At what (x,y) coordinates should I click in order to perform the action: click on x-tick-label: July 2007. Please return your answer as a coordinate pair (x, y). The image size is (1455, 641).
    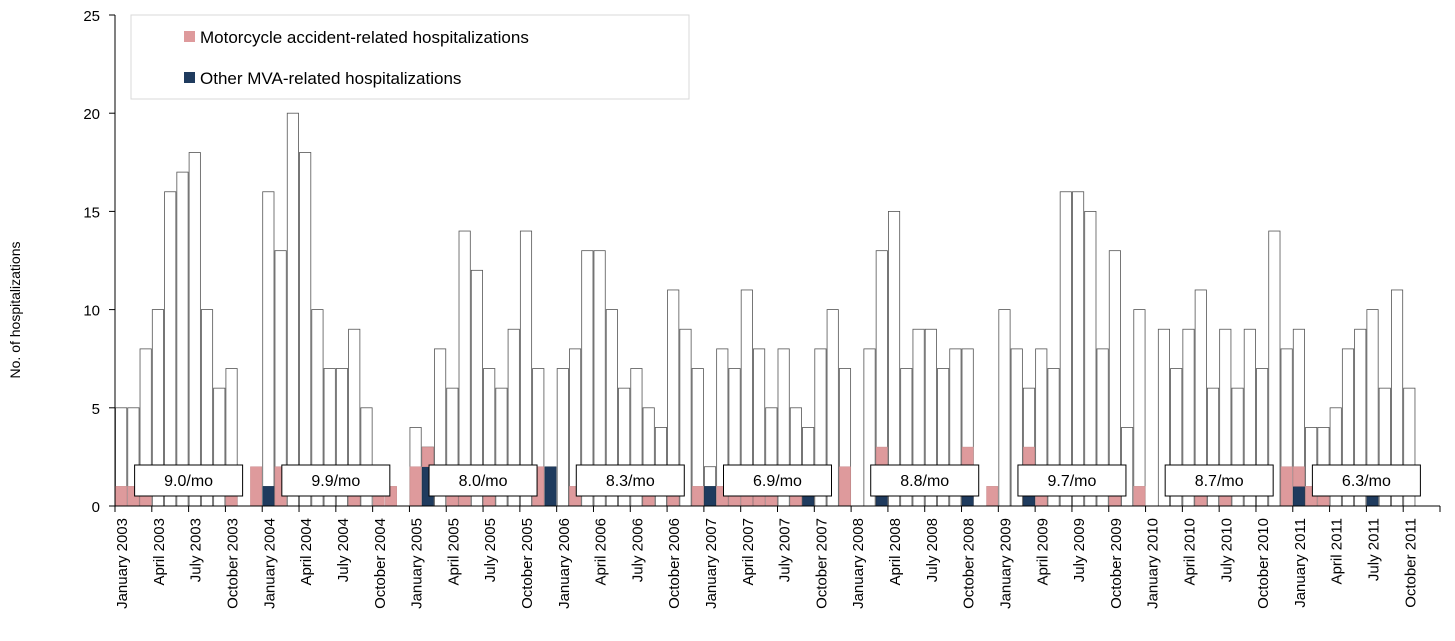
    Looking at the image, I should click on (785, 550).